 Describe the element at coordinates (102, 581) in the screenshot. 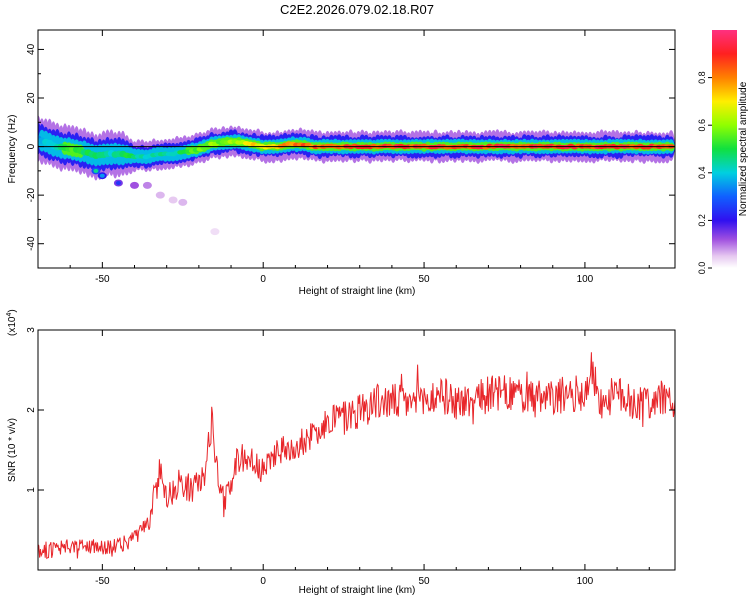

I see `snr-x-tick-label: -50` at that location.